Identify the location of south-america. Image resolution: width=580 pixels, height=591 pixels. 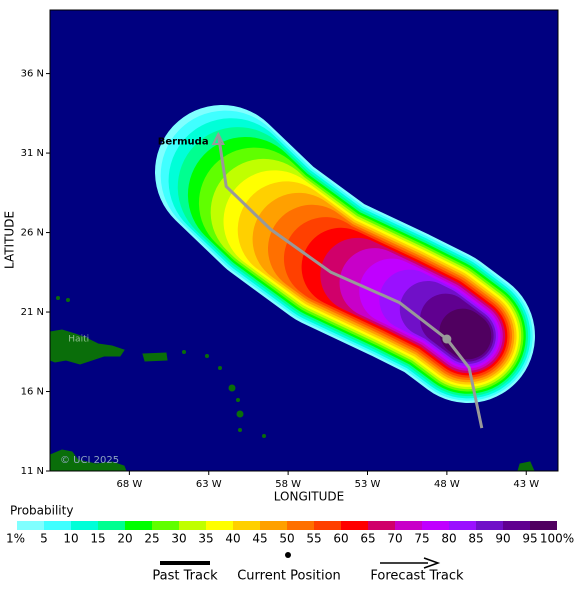
(88, 460).